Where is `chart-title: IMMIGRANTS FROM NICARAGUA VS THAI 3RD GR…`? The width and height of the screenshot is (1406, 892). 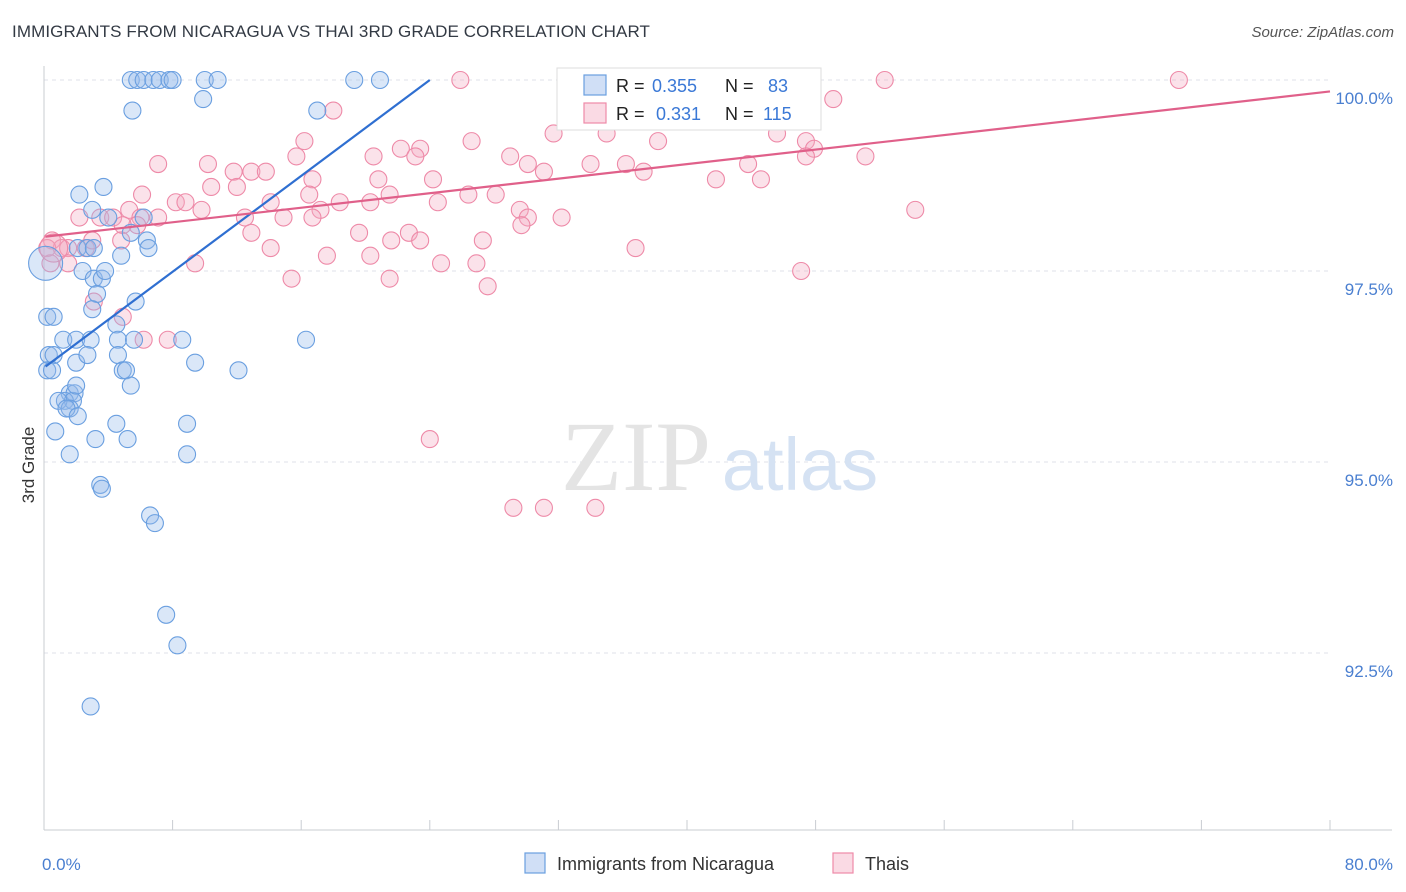
chart-title: IMMIGRANTS FROM NICARAGUA VS THAI 3RD GR… is located at coordinates (331, 31).